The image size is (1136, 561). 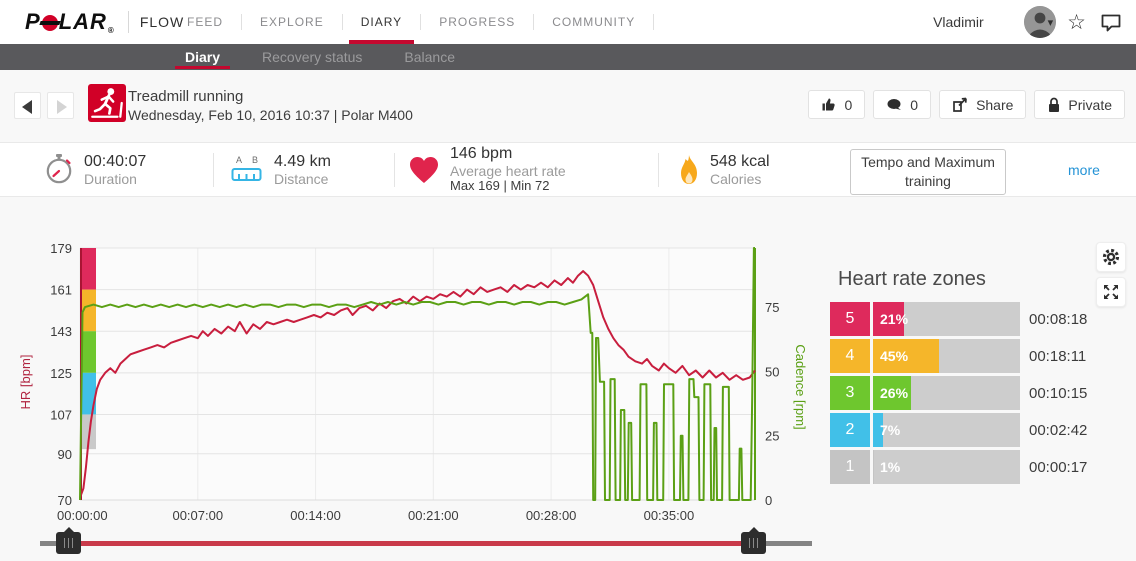 I want to click on thumbs-up-icon, so click(x=829, y=104).